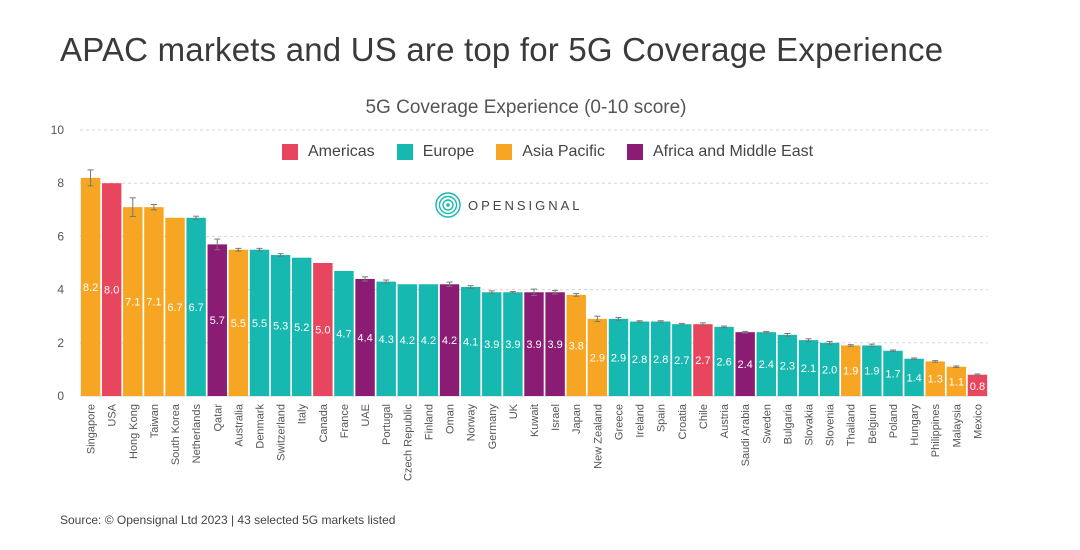 Image resolution: width=1080 pixels, height=550 pixels. Describe the element at coordinates (448, 205) in the screenshot. I see `opensignal-logo-icon` at that location.